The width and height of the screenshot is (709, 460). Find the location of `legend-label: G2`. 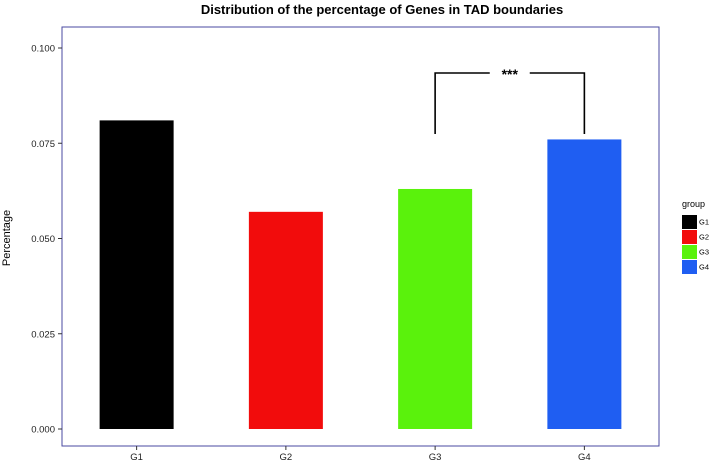

legend-label: G2 is located at coordinates (704, 237).